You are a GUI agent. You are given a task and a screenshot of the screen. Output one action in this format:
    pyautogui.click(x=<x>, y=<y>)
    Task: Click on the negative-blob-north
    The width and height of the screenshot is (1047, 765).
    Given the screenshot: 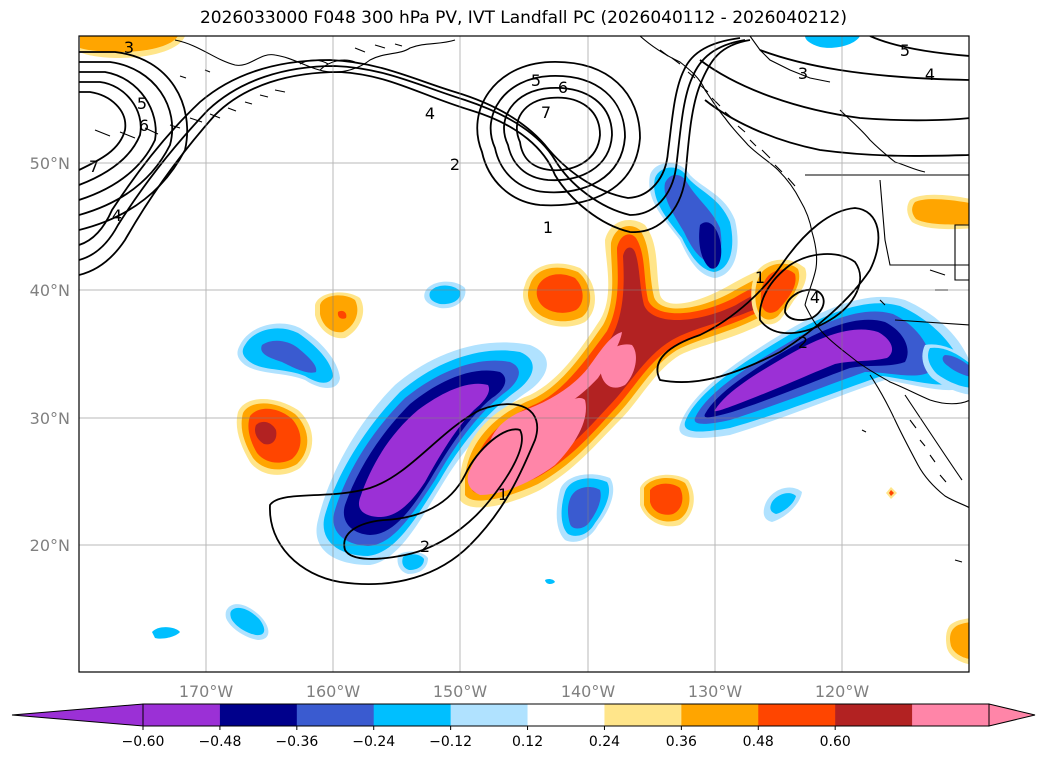 What is the action you would take?
    pyautogui.click(x=693, y=220)
    